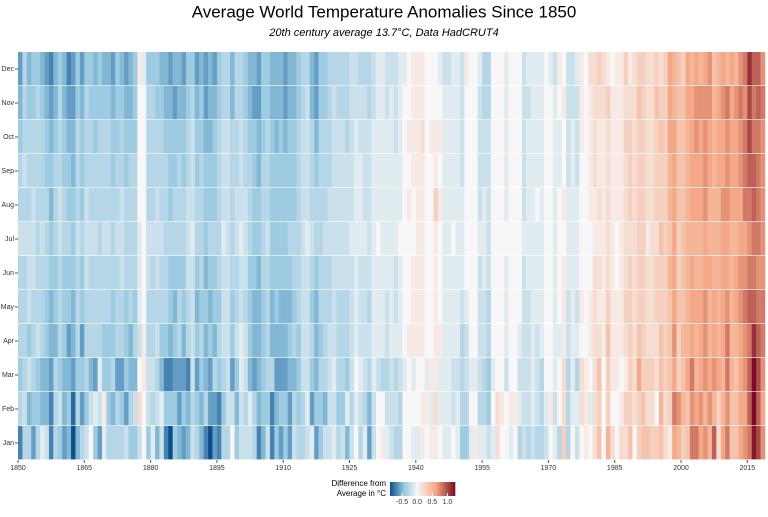  Describe the element at coordinates (362, 493) in the screenshot. I see `legend-title: Average in °C` at that location.